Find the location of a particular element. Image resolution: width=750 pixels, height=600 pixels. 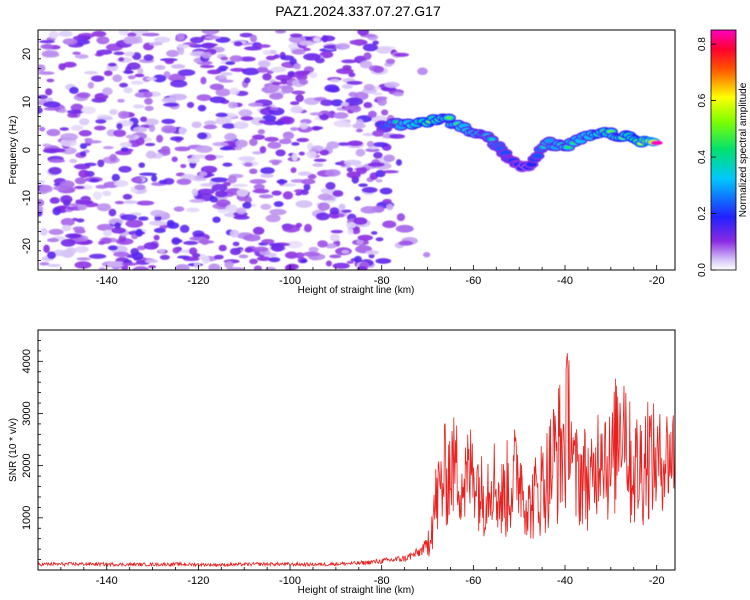

heatmap-ridge-body is located at coordinates (538, 156).